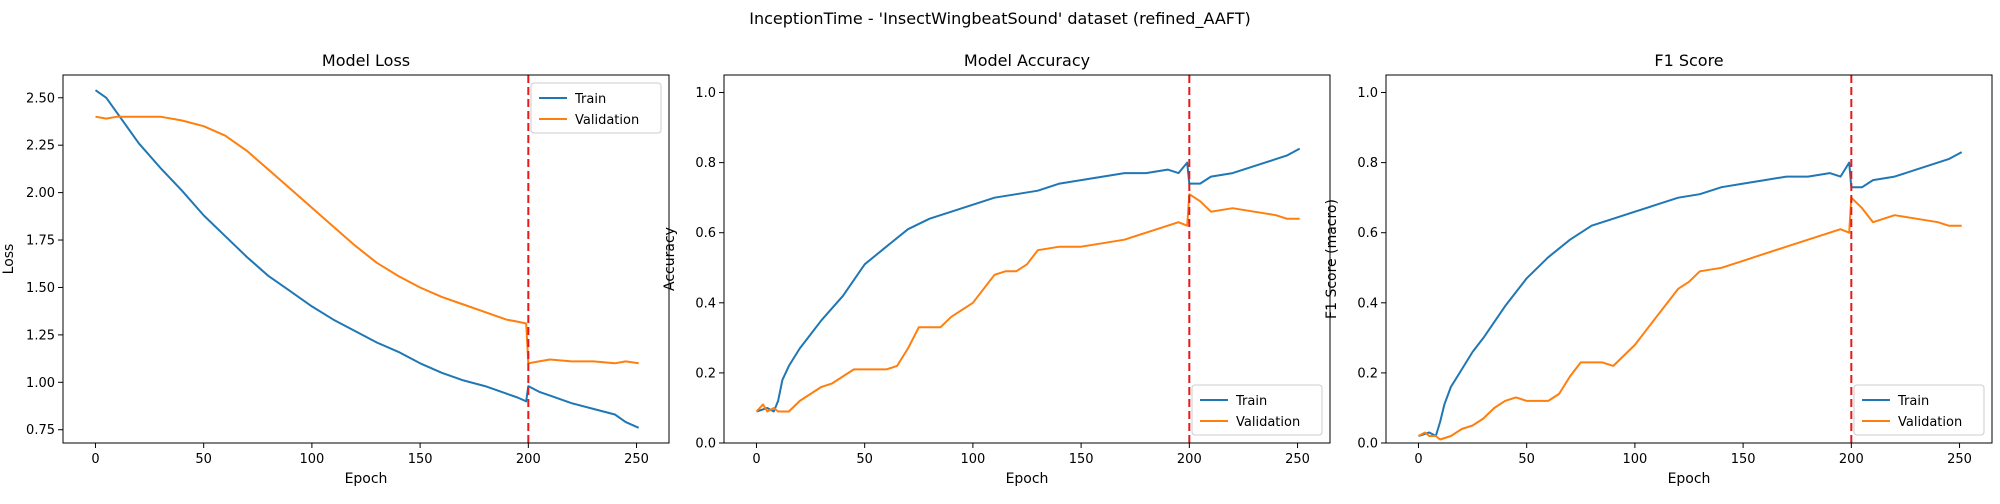 This screenshot has height=504, width=2000. I want to click on chart-title: Model Accuracy, so click(1027, 60).